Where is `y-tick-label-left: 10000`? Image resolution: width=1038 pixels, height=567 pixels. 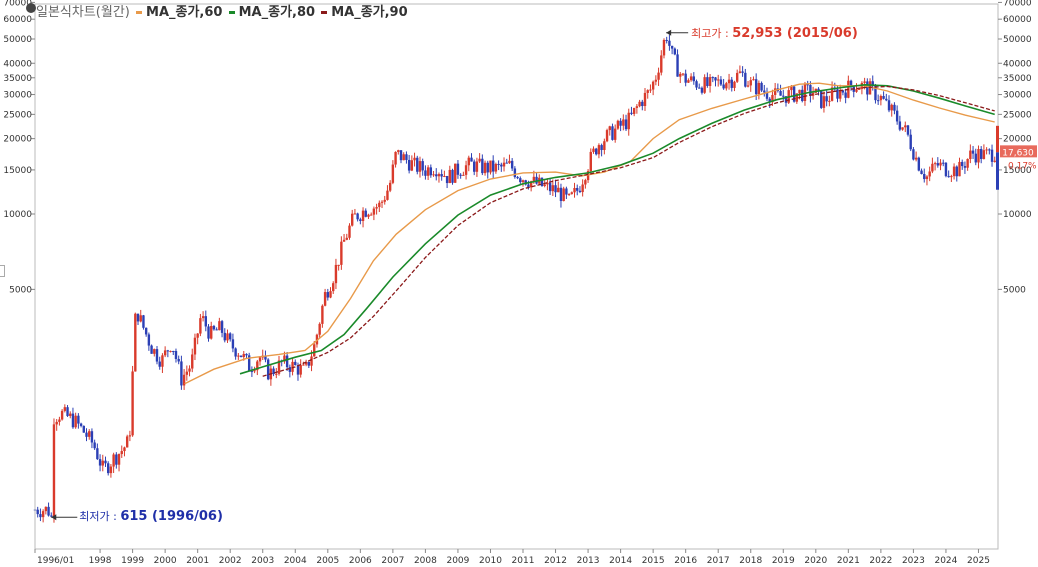
y-tick-label-left: 10000 is located at coordinates (17, 215).